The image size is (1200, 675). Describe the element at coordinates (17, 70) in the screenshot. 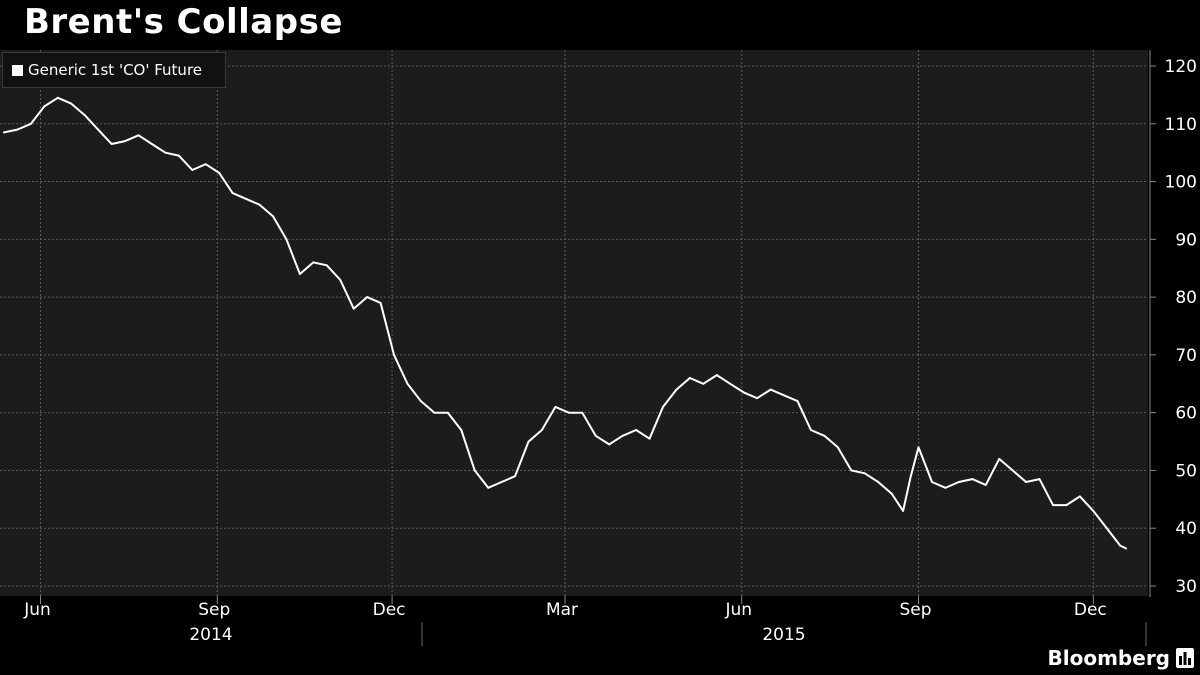

I see `legend-swatch` at that location.